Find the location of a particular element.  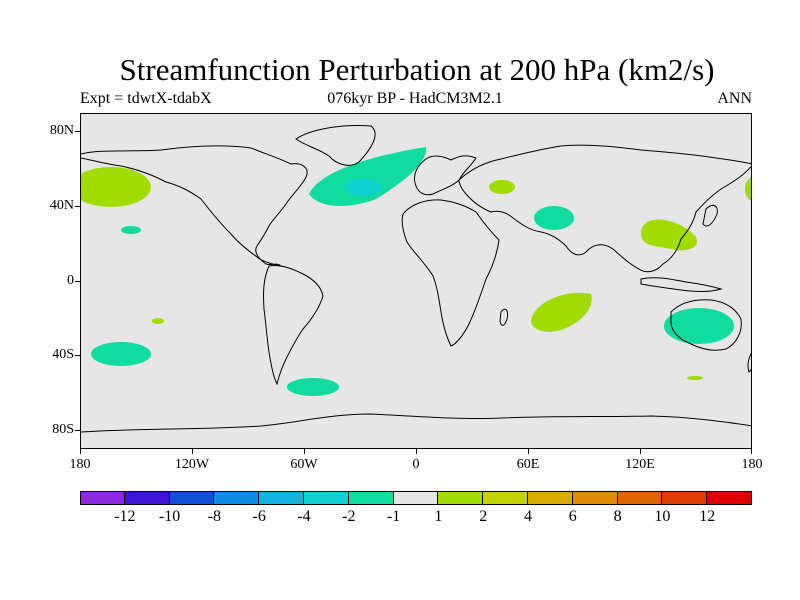

anomaly-positive-north-pacific-west is located at coordinates (116, 187).